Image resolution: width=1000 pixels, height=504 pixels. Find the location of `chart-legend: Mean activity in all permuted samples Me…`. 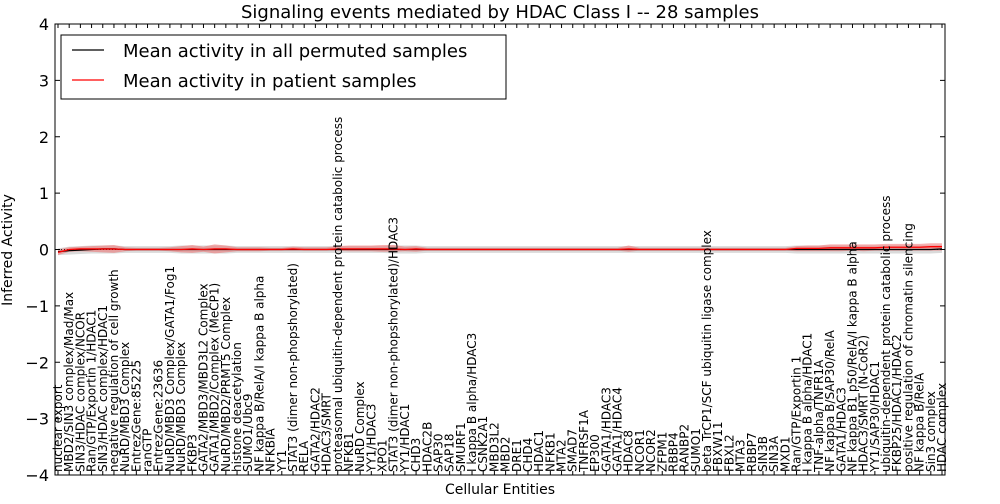

chart-legend: Mean activity in all permuted samples Me… is located at coordinates (283, 67).